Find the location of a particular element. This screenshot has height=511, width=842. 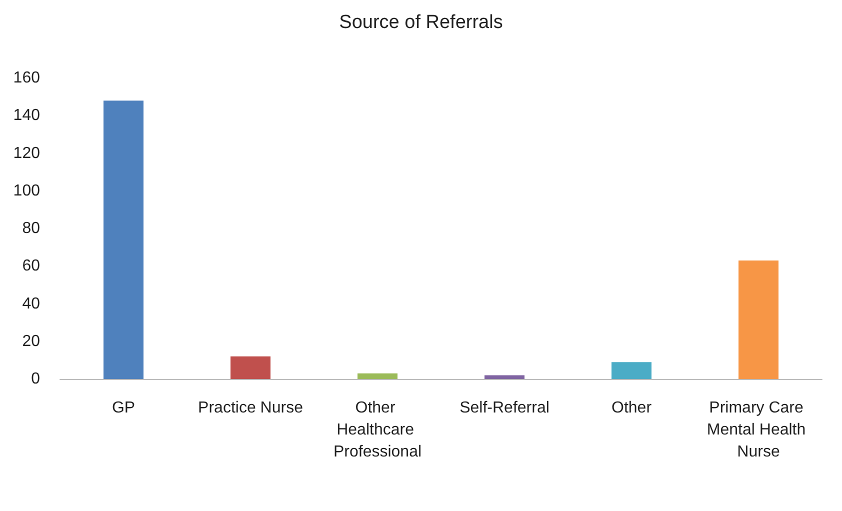

y-tick-label: 140 is located at coordinates (26, 115).